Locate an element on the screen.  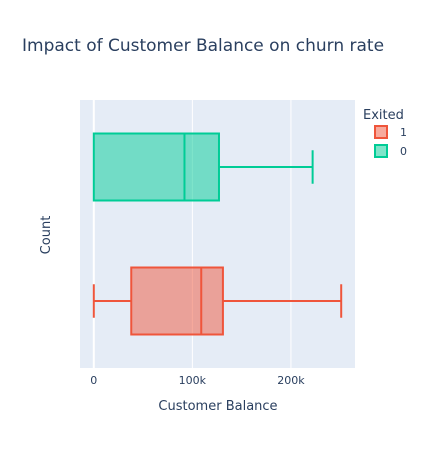
x-axis-ticks: 0 100k 200k is located at coordinates (197, 380).